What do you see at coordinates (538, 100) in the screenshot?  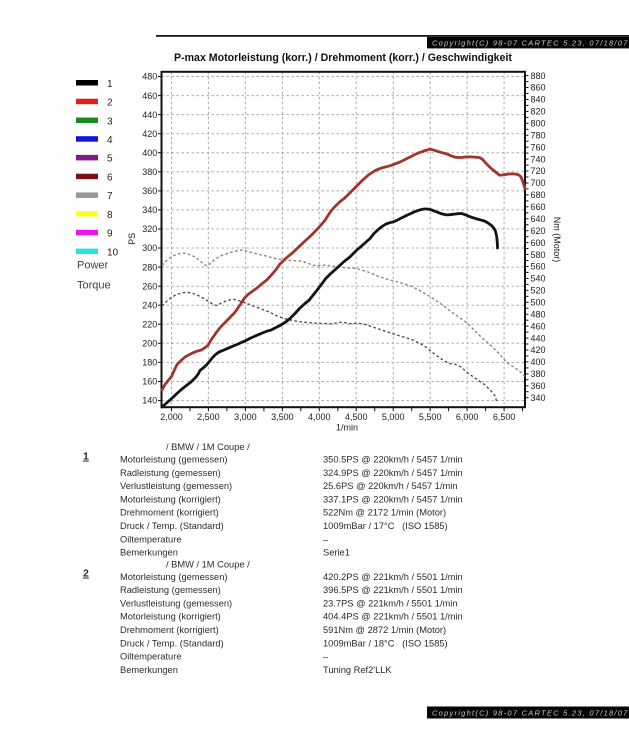 I see `svg-text: 840` at bounding box center [538, 100].